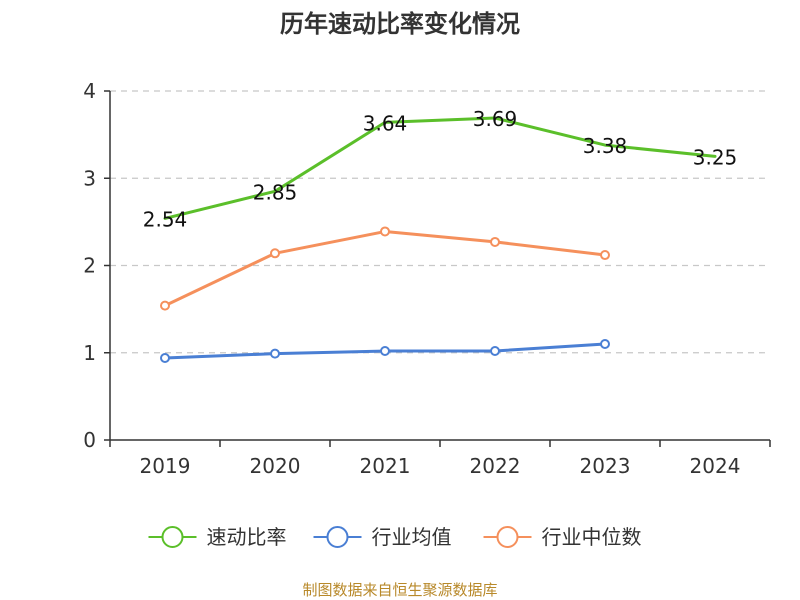  I want to click on data-label: 3.69, so click(495, 119).